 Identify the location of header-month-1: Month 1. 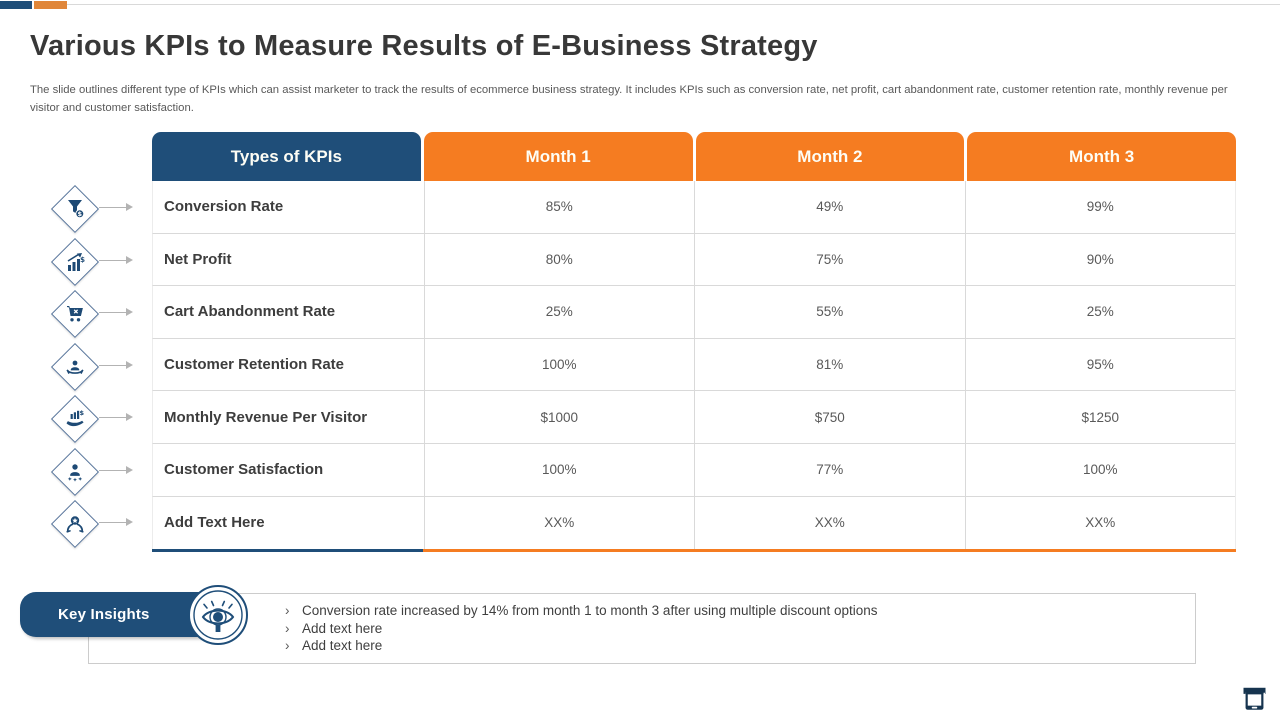
(558, 156).